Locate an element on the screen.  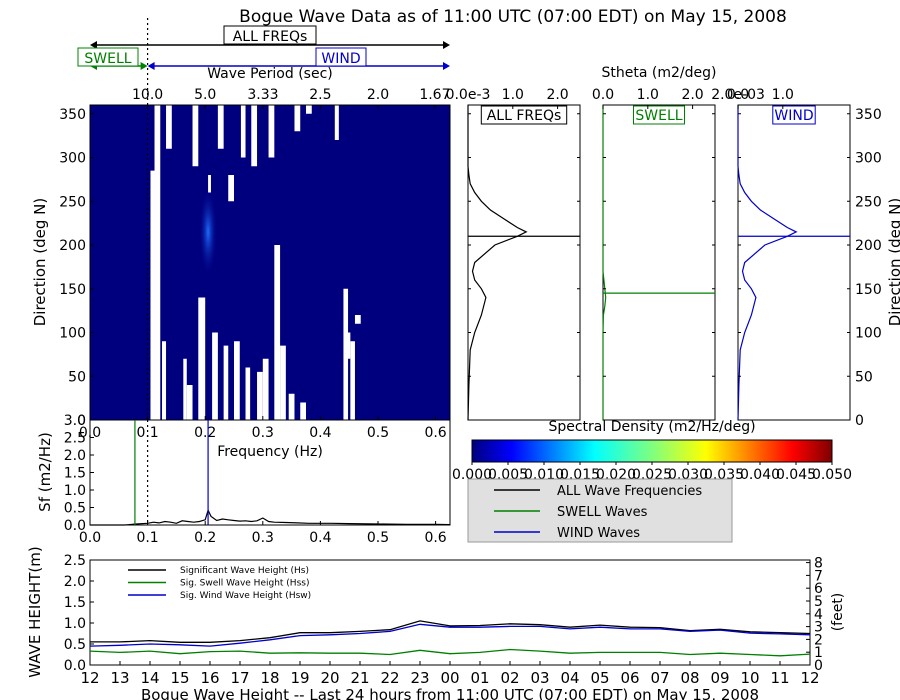
all-label: ALL FREQs is located at coordinates (270, 37).